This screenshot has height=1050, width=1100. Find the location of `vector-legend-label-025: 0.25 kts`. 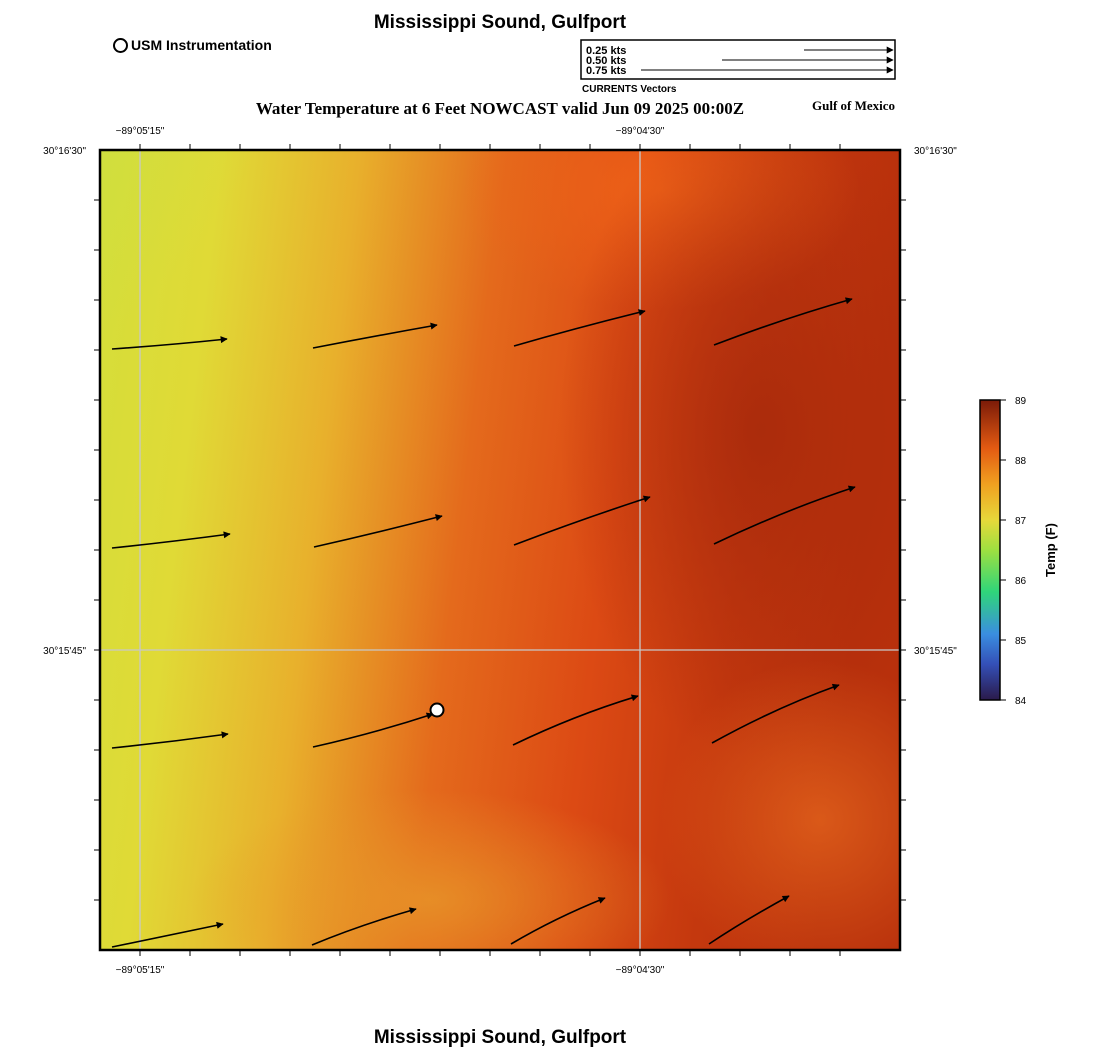

vector-legend-label-025: 0.25 kts is located at coordinates (606, 51).